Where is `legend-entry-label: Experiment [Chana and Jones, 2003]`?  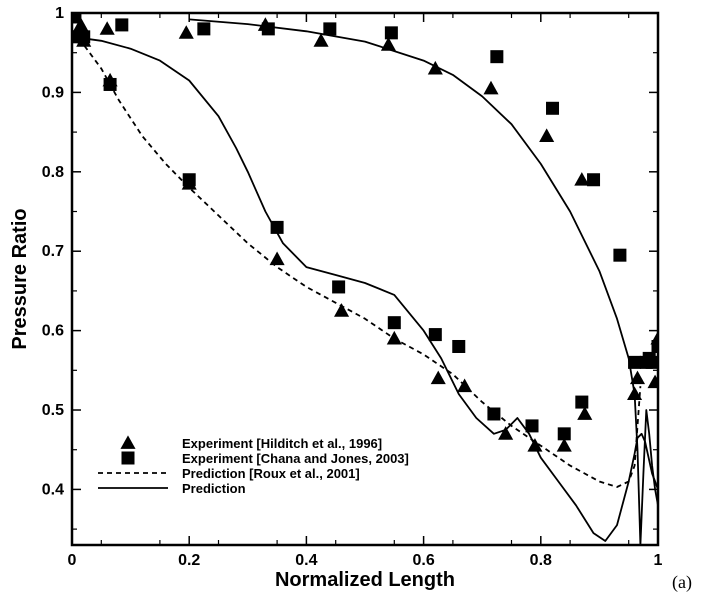
legend-entry-label: Experiment [Chana and Jones, 2003] is located at coordinates (295, 458).